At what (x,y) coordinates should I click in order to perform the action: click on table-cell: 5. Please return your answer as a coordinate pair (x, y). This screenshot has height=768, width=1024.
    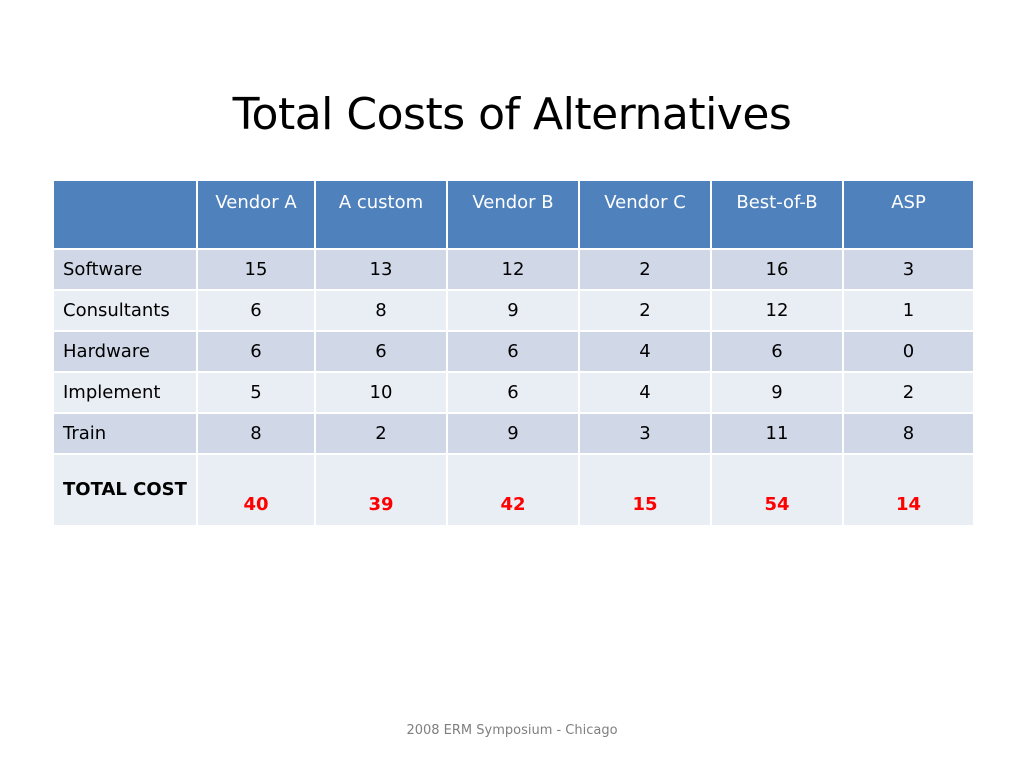
    Looking at the image, I should click on (256, 392).